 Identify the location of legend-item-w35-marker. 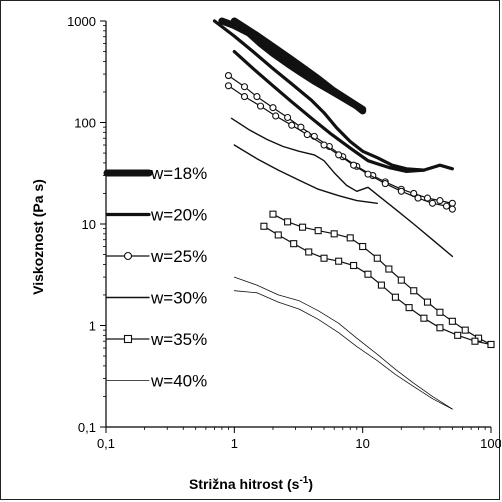
(128, 339).